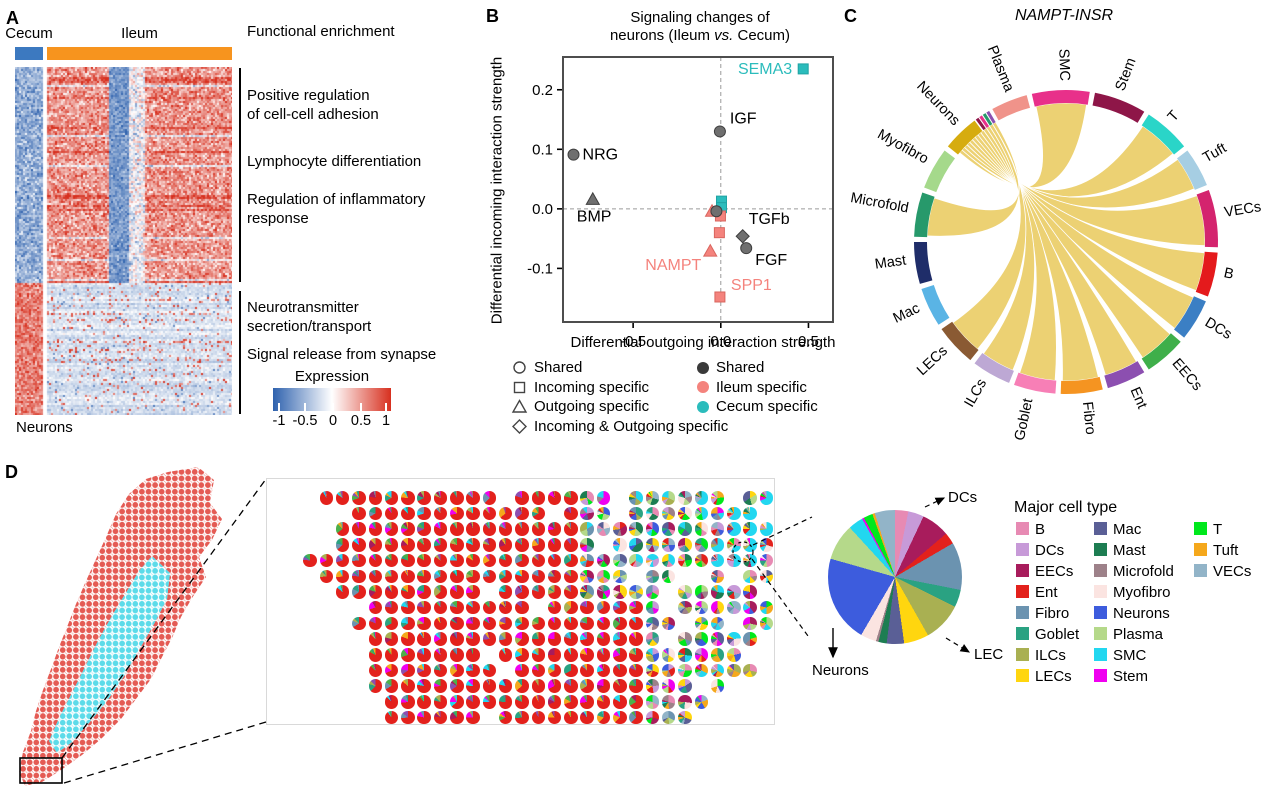 This screenshot has height=789, width=1270. Describe the element at coordinates (965, 137) in the screenshot. I see `chord-segment-neurons` at that location.